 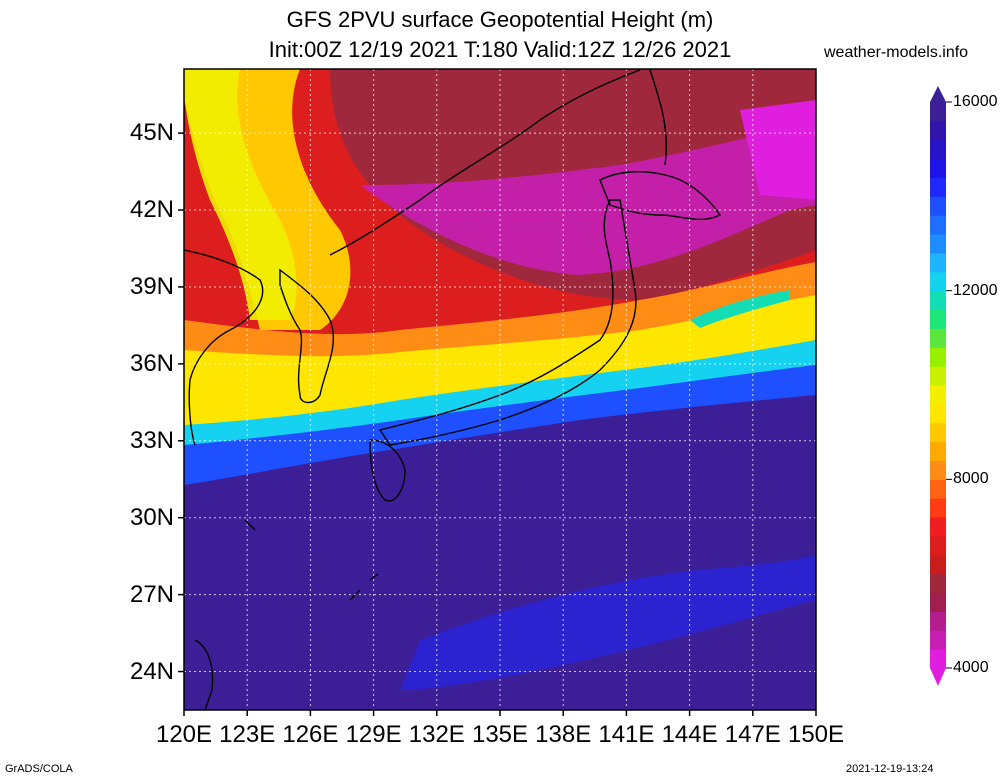 I want to click on latitude-label: 27N, so click(x=151, y=594).